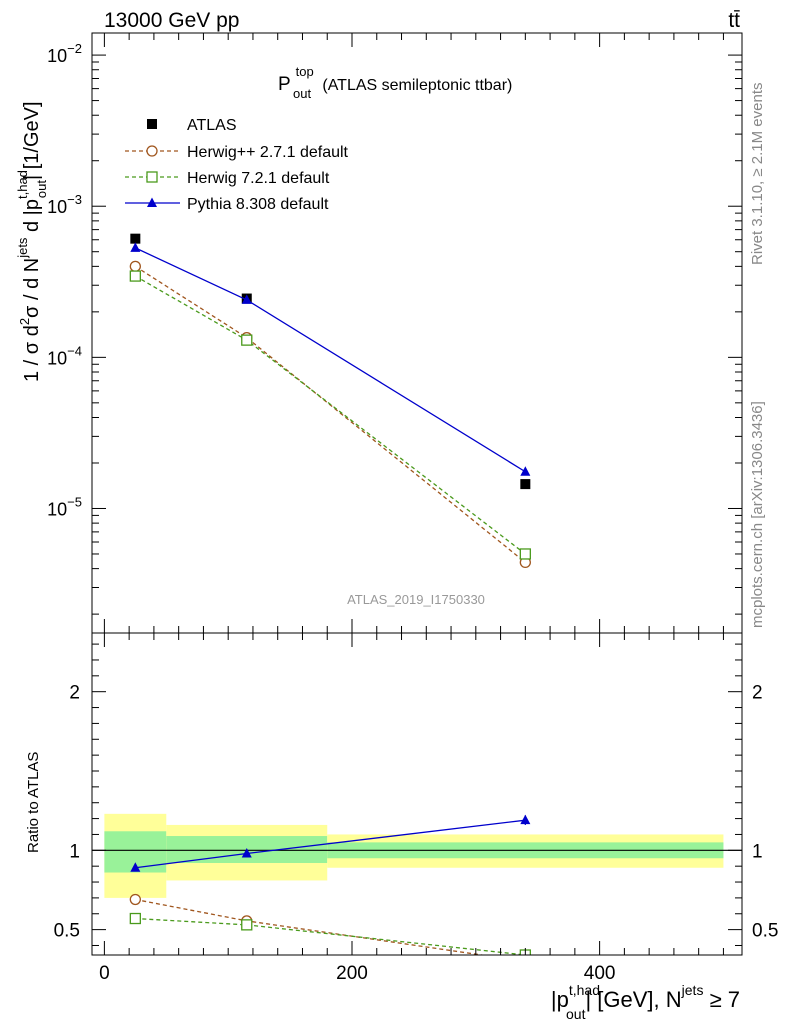  I want to click on analysis-id: ATLAS_2019_I1750330, so click(416, 599).